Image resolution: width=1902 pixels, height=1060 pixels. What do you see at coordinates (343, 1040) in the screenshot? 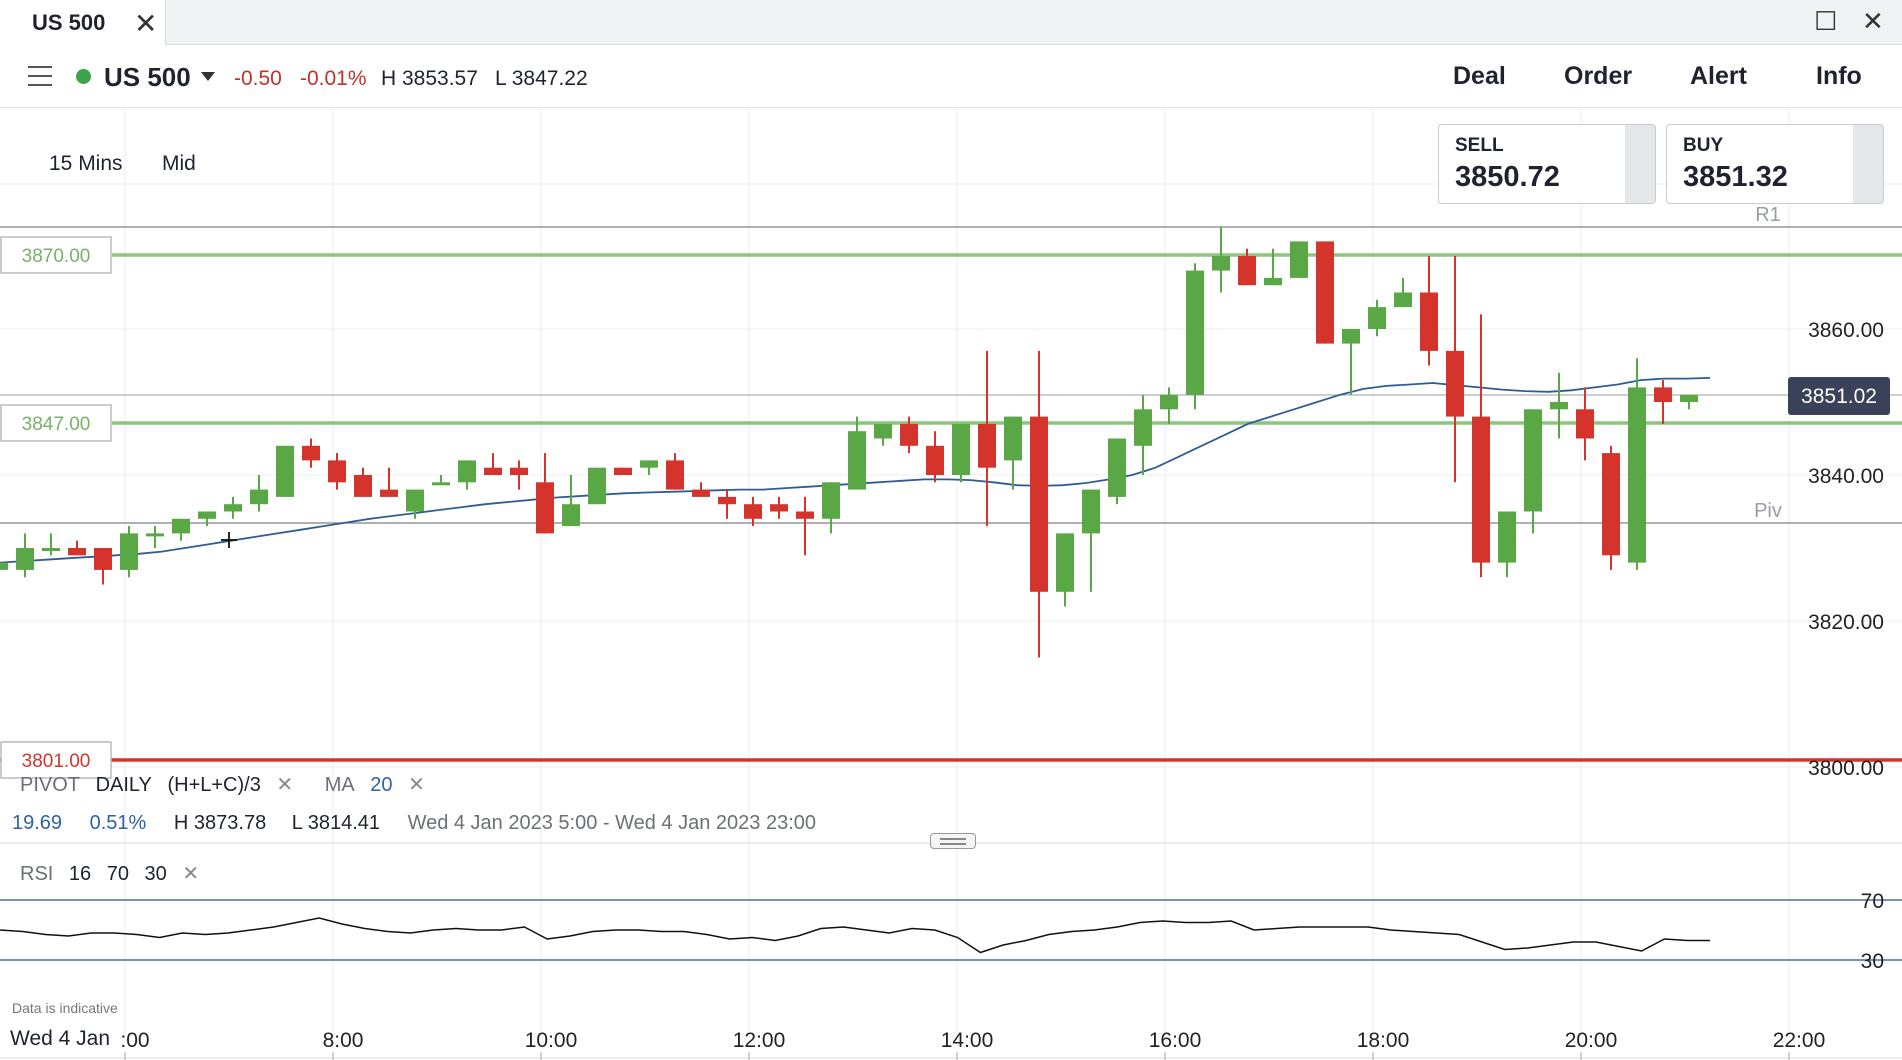
I see `time-tick-label: 8:00` at bounding box center [343, 1040].